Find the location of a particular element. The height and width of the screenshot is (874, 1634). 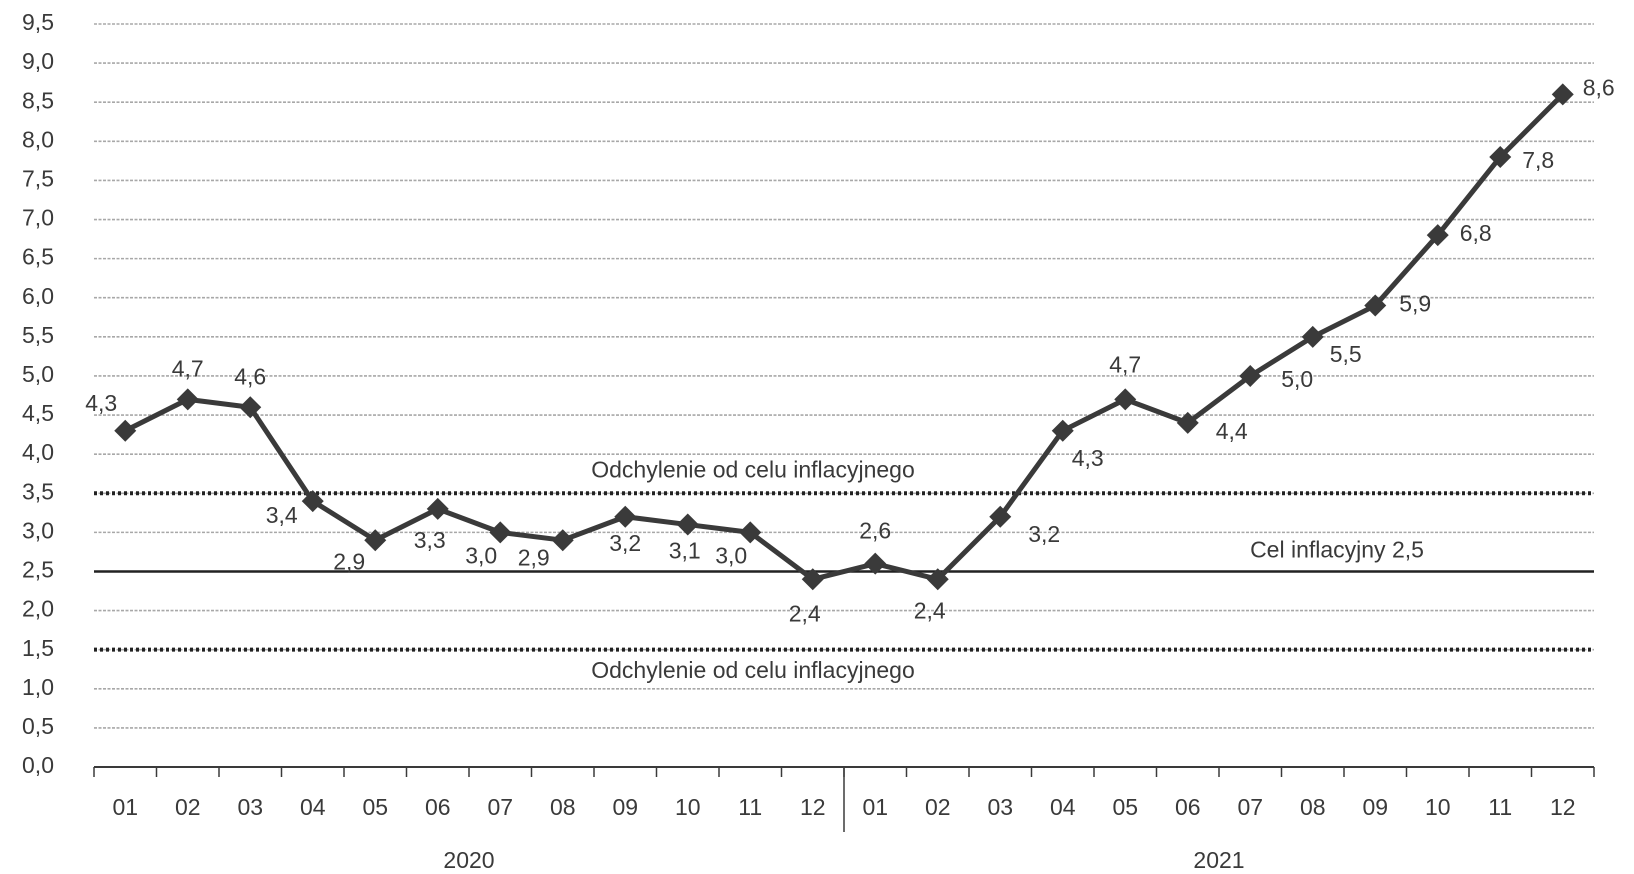

data-label: 3,1 is located at coordinates (685, 551).